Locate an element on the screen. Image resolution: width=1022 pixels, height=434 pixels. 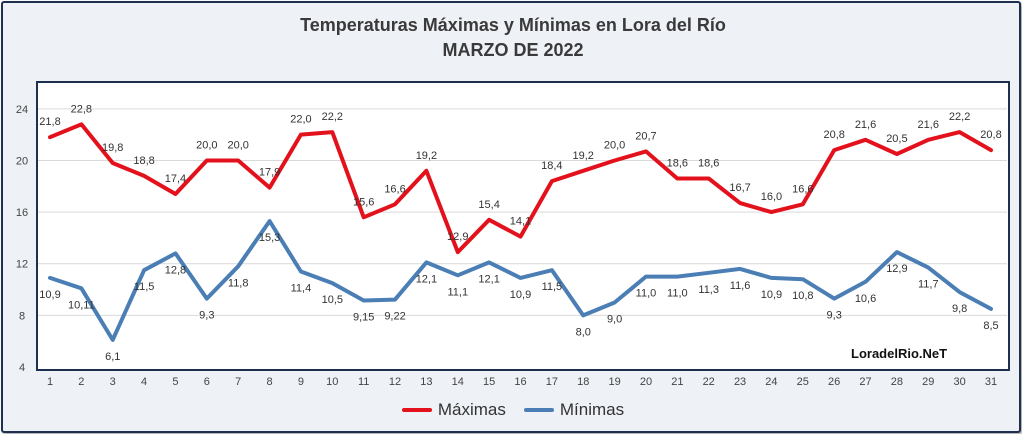
data-label-minimas: 9,22 is located at coordinates (394, 317).